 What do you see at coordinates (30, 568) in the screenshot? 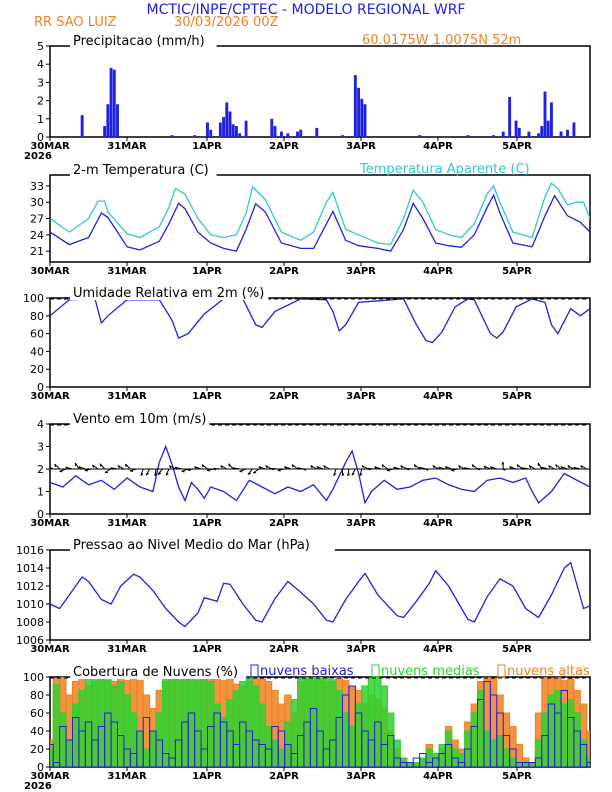
I see `y-tick-label: 1014` at bounding box center [30, 568].